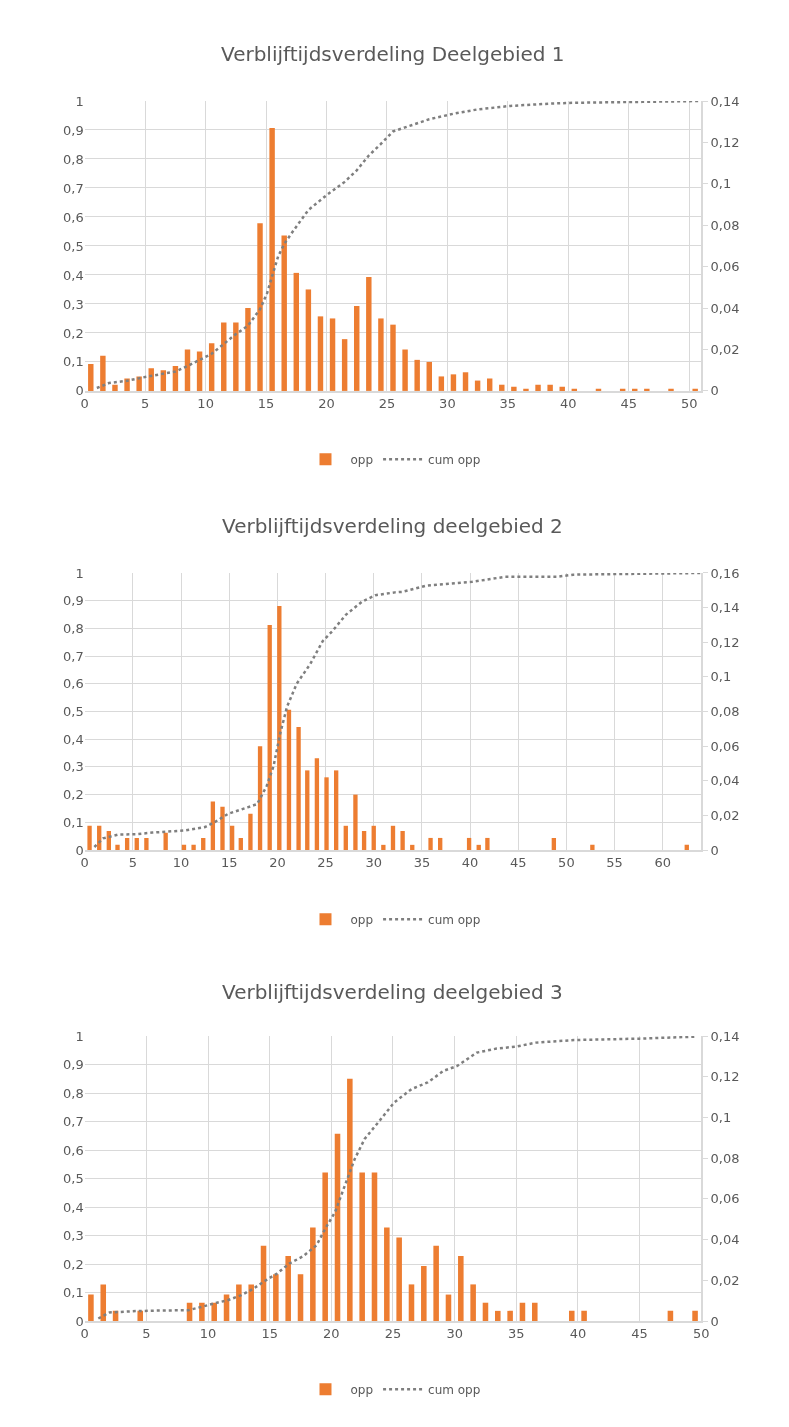 The height and width of the screenshot is (1427, 789). I want to click on x-tick-label: 35, so click(422, 863).